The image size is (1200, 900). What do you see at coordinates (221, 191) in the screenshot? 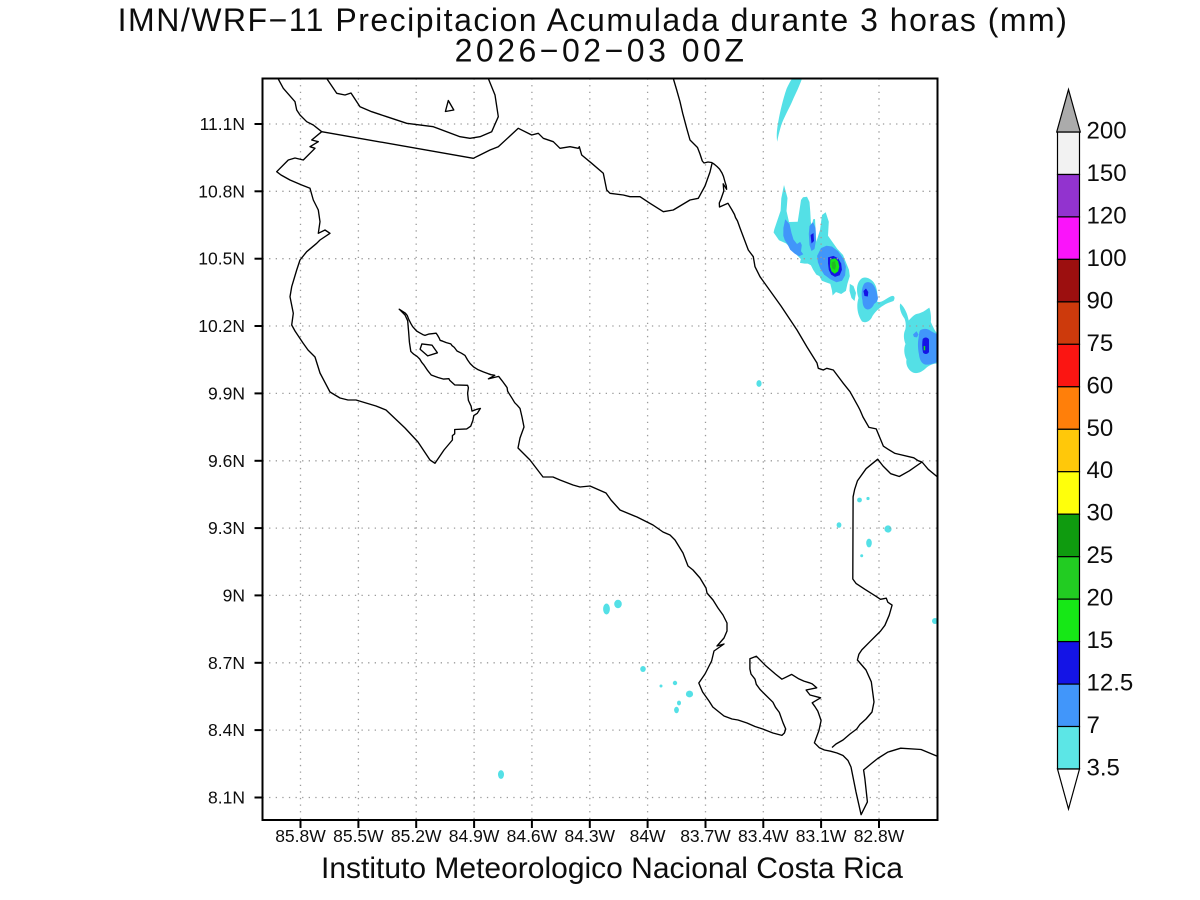
I see `svg-text: 10.8N` at bounding box center [221, 191].